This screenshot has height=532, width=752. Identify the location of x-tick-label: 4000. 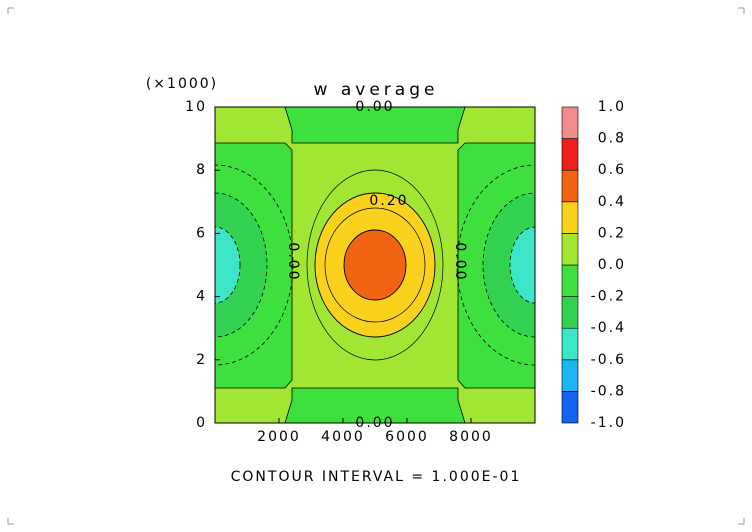
(343, 437).